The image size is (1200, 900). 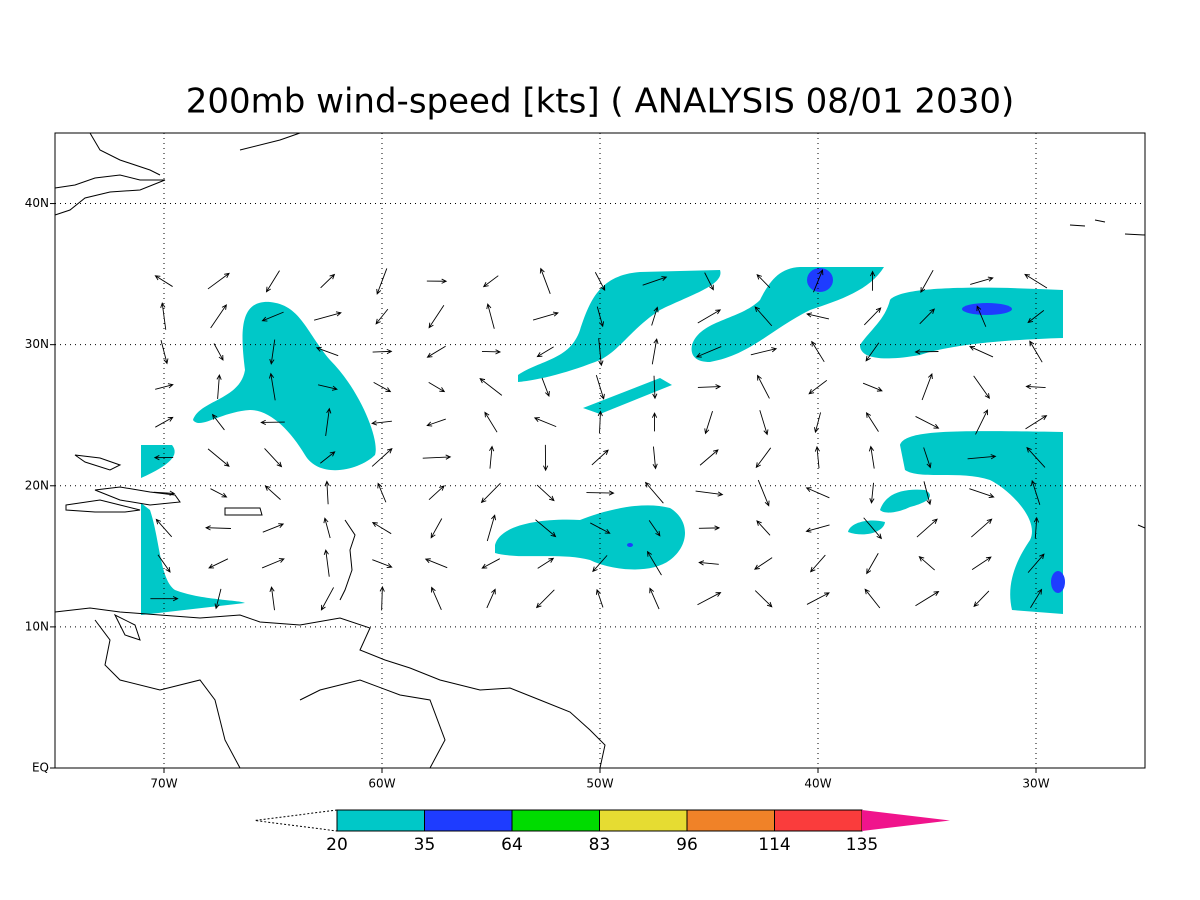 What do you see at coordinates (906, 820) in the screenshot?
I see `colorbar-over` at bounding box center [906, 820].